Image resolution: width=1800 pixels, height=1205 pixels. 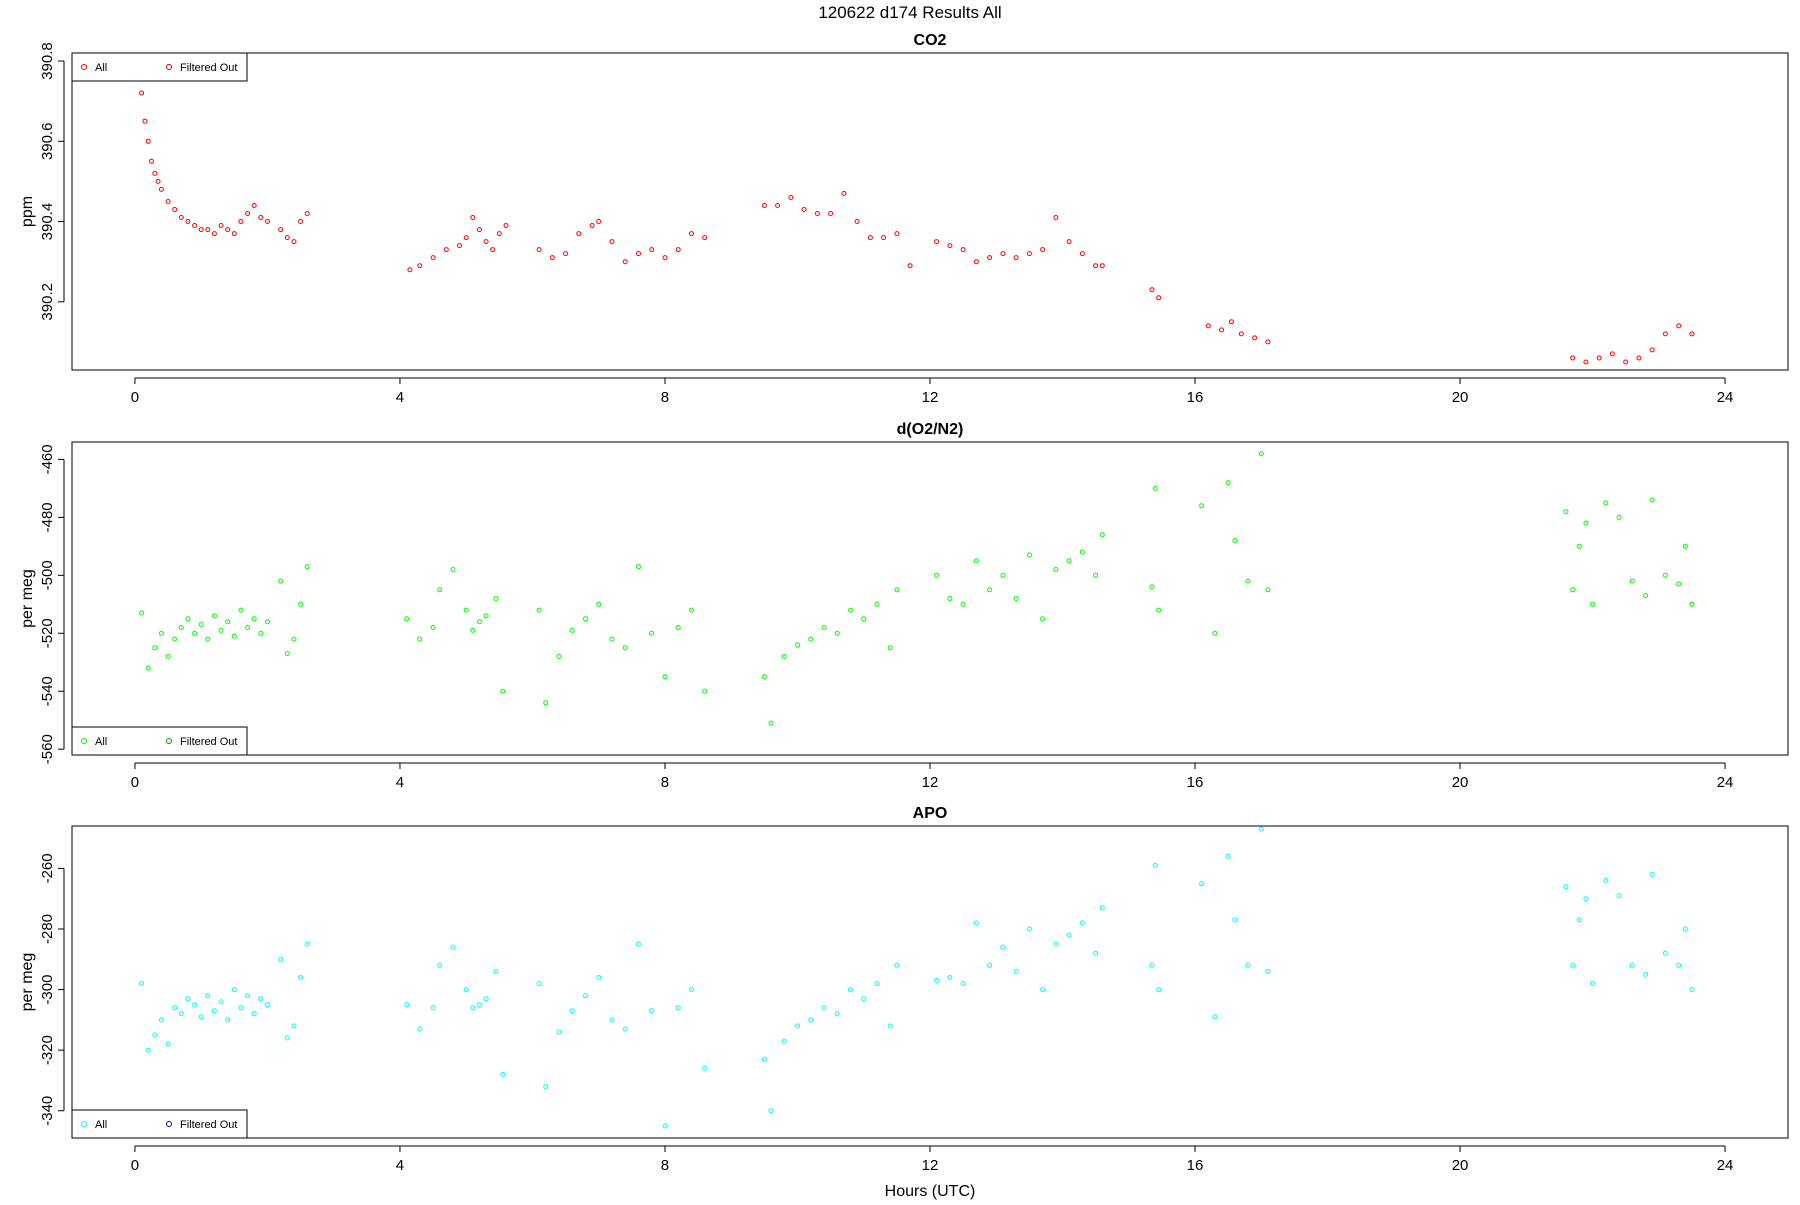 I want to click on o2n2-x-tick-label: 12, so click(x=930, y=782).